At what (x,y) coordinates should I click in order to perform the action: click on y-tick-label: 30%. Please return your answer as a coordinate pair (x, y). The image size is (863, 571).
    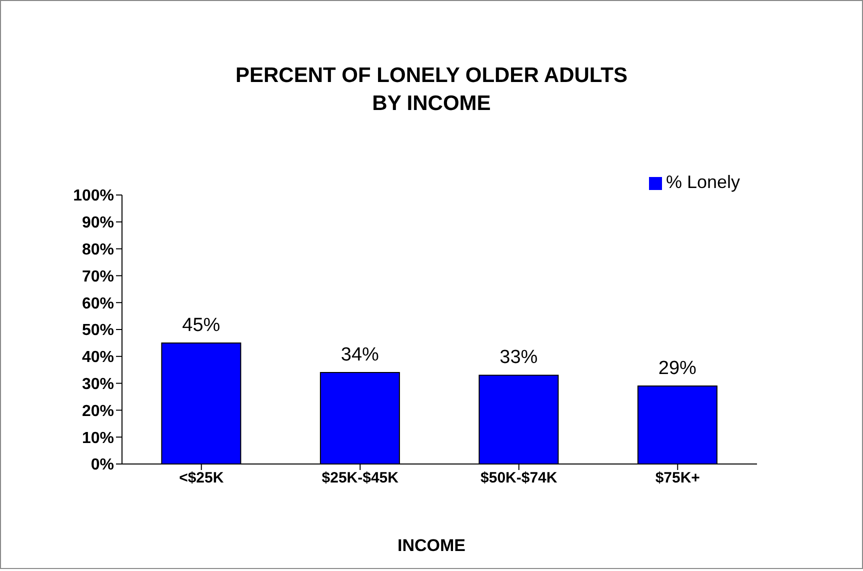
    Looking at the image, I should click on (98, 384).